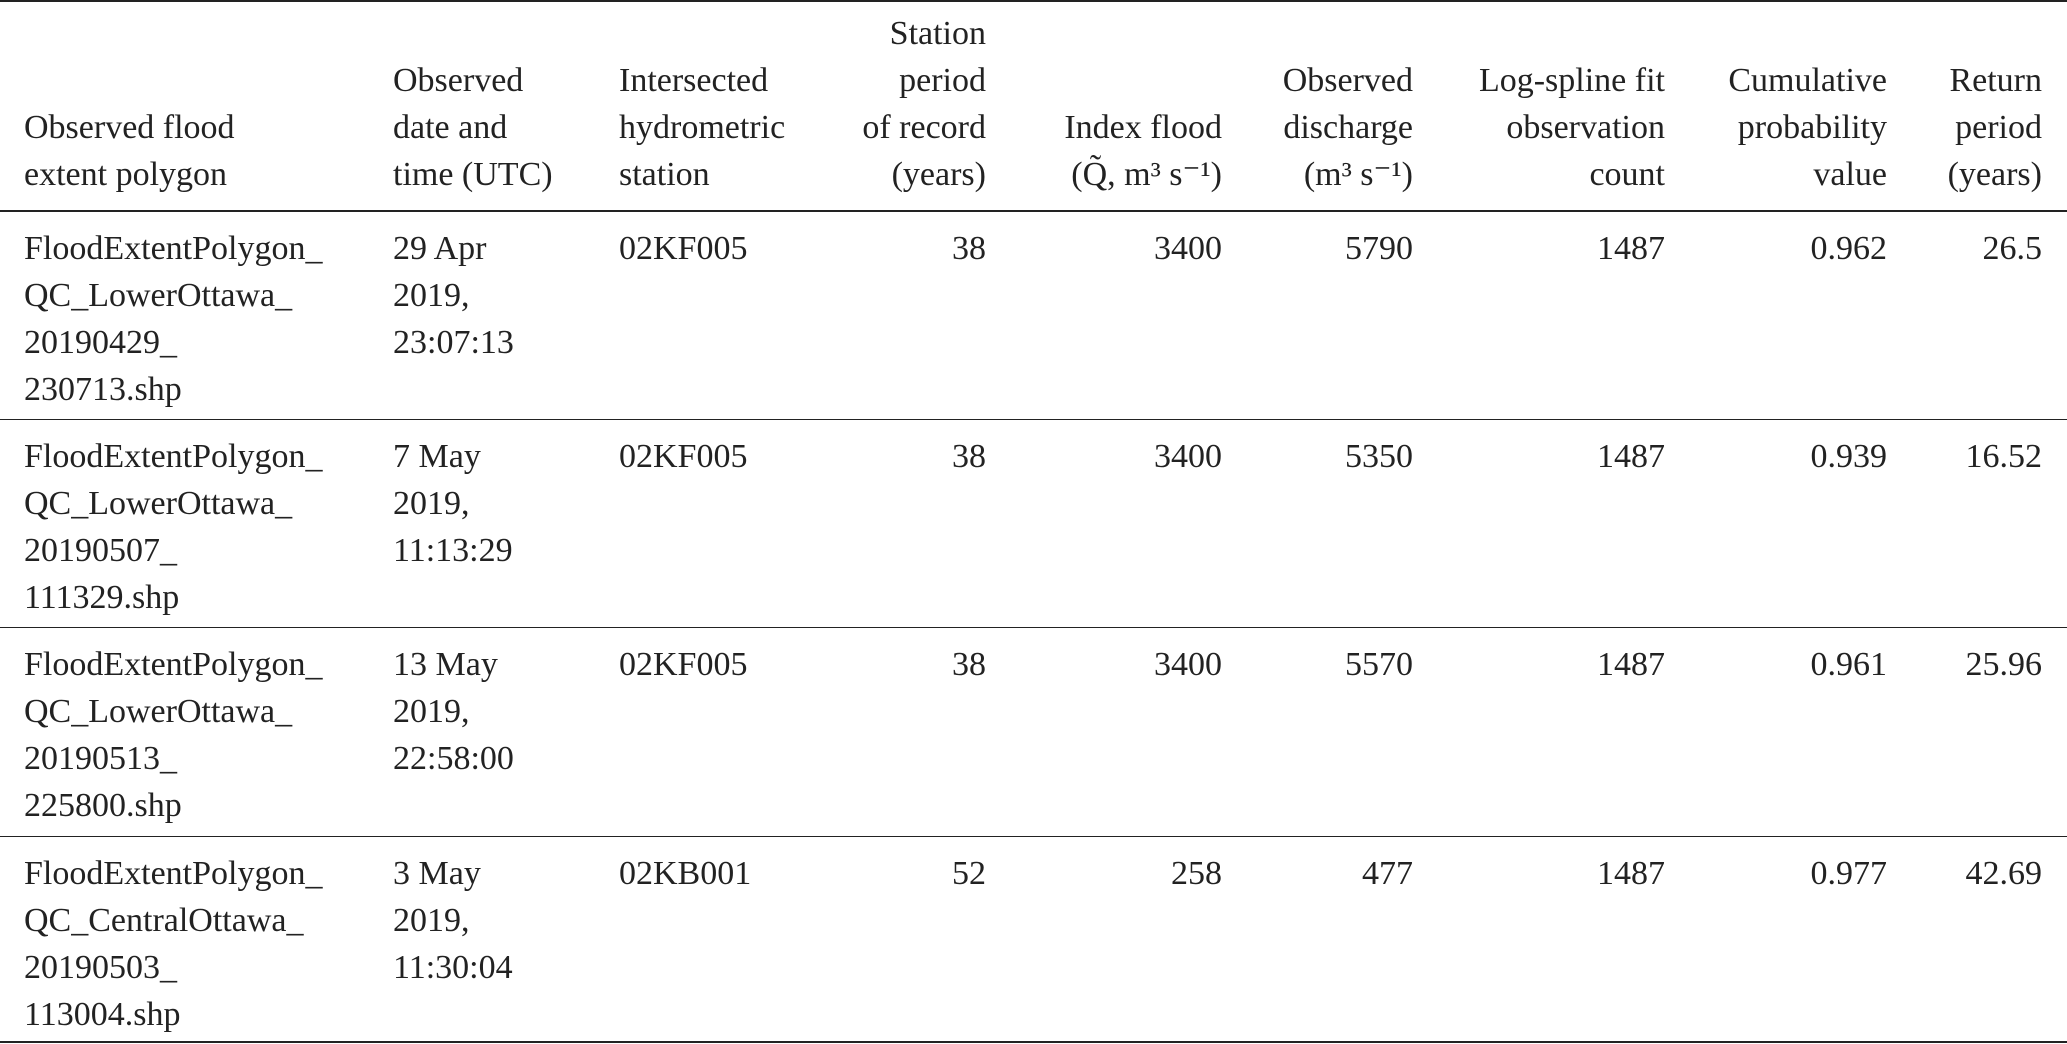 This screenshot has width=2067, height=1044. What do you see at coordinates (1807, 80) in the screenshot?
I see `cell-line: Cumulative` at bounding box center [1807, 80].